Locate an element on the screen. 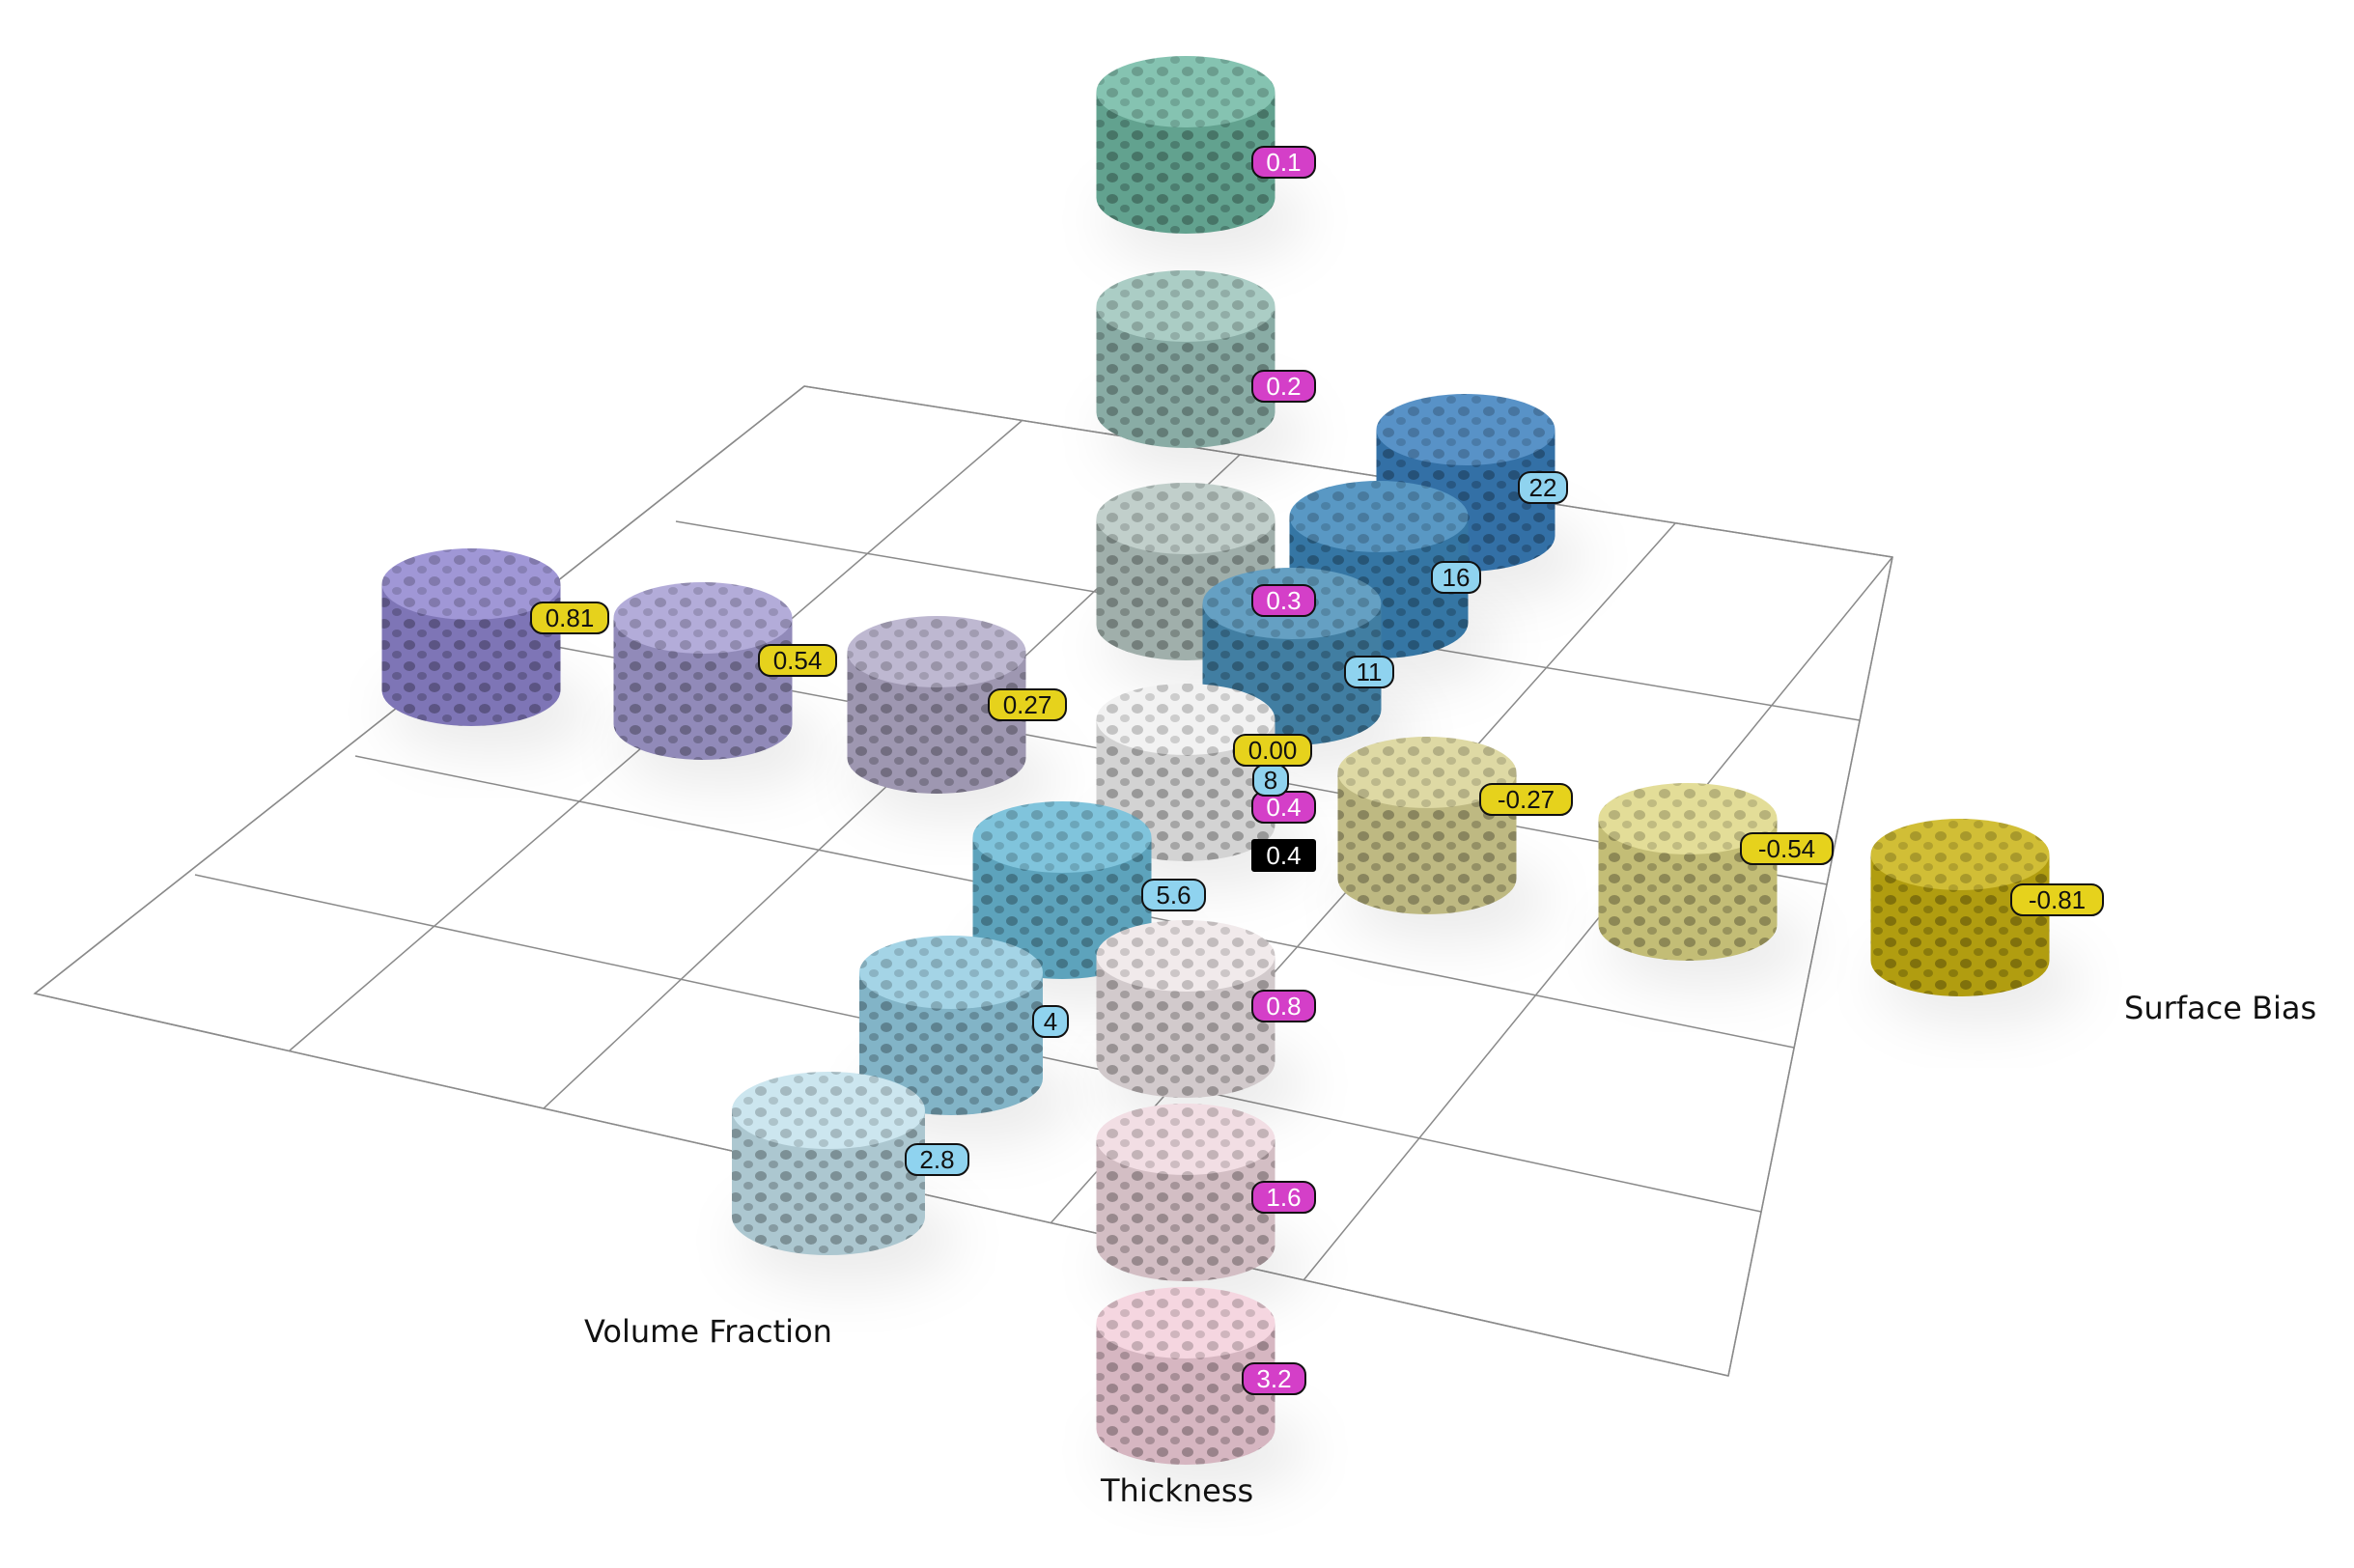  cell-size-badge-4-text: 4 is located at coordinates (1050, 1022).